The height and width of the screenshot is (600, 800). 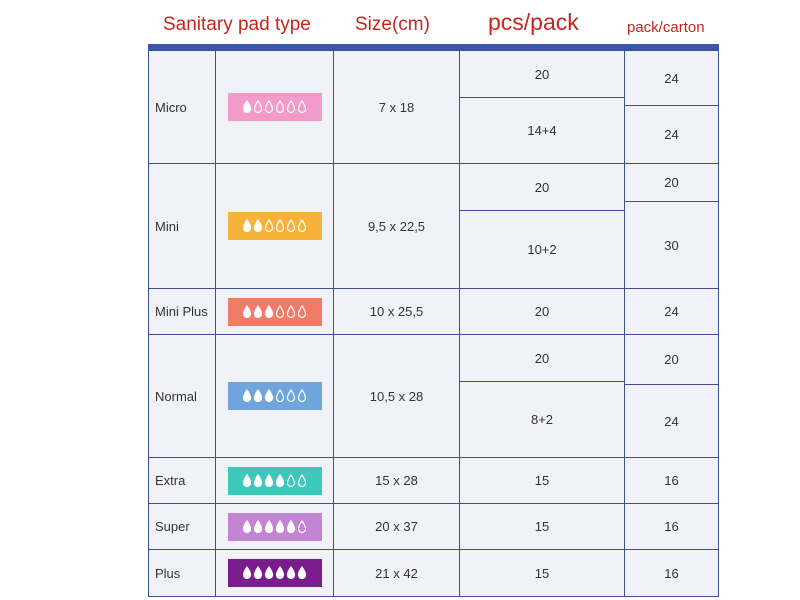 I want to click on header-pad-type: Sanitary pad type, so click(x=237, y=24).